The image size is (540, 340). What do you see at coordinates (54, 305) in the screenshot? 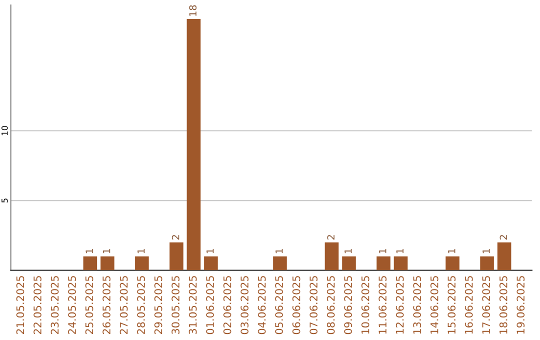
I see `x-tick-label: 23.05.2025` at bounding box center [54, 305].